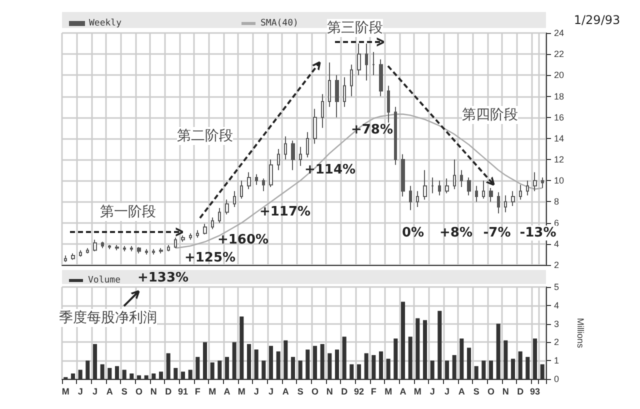  I want to click on annotation: 第四阶段, so click(490, 115).